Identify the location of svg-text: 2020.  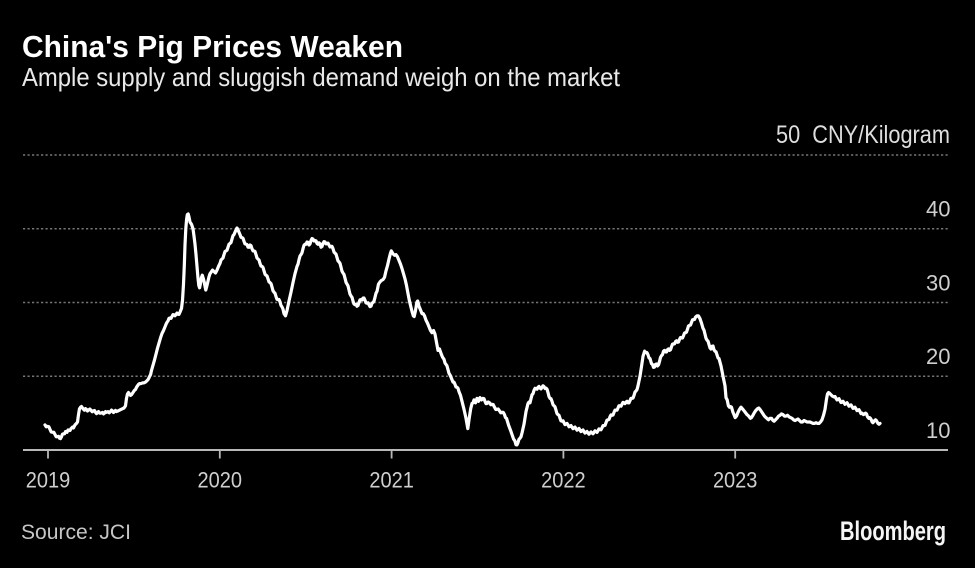
(220, 480).